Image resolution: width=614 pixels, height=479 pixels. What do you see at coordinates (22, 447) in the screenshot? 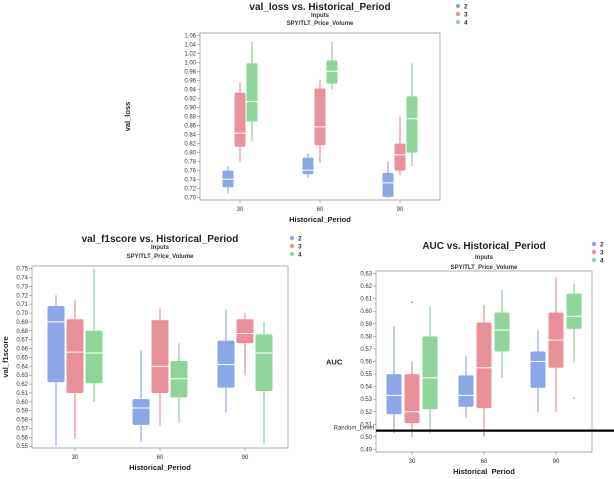
I see `y-tick-label: 0.55` at bounding box center [22, 447].